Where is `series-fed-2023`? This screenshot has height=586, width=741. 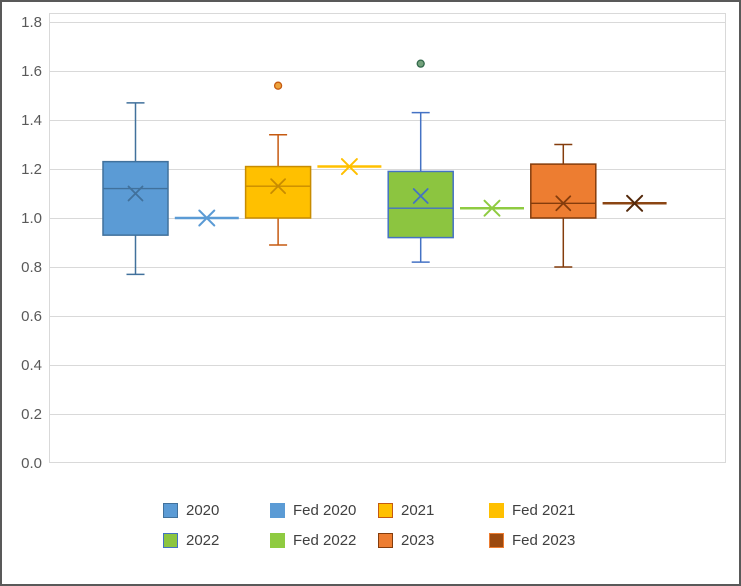 series-fed-2023 is located at coordinates (634, 203).